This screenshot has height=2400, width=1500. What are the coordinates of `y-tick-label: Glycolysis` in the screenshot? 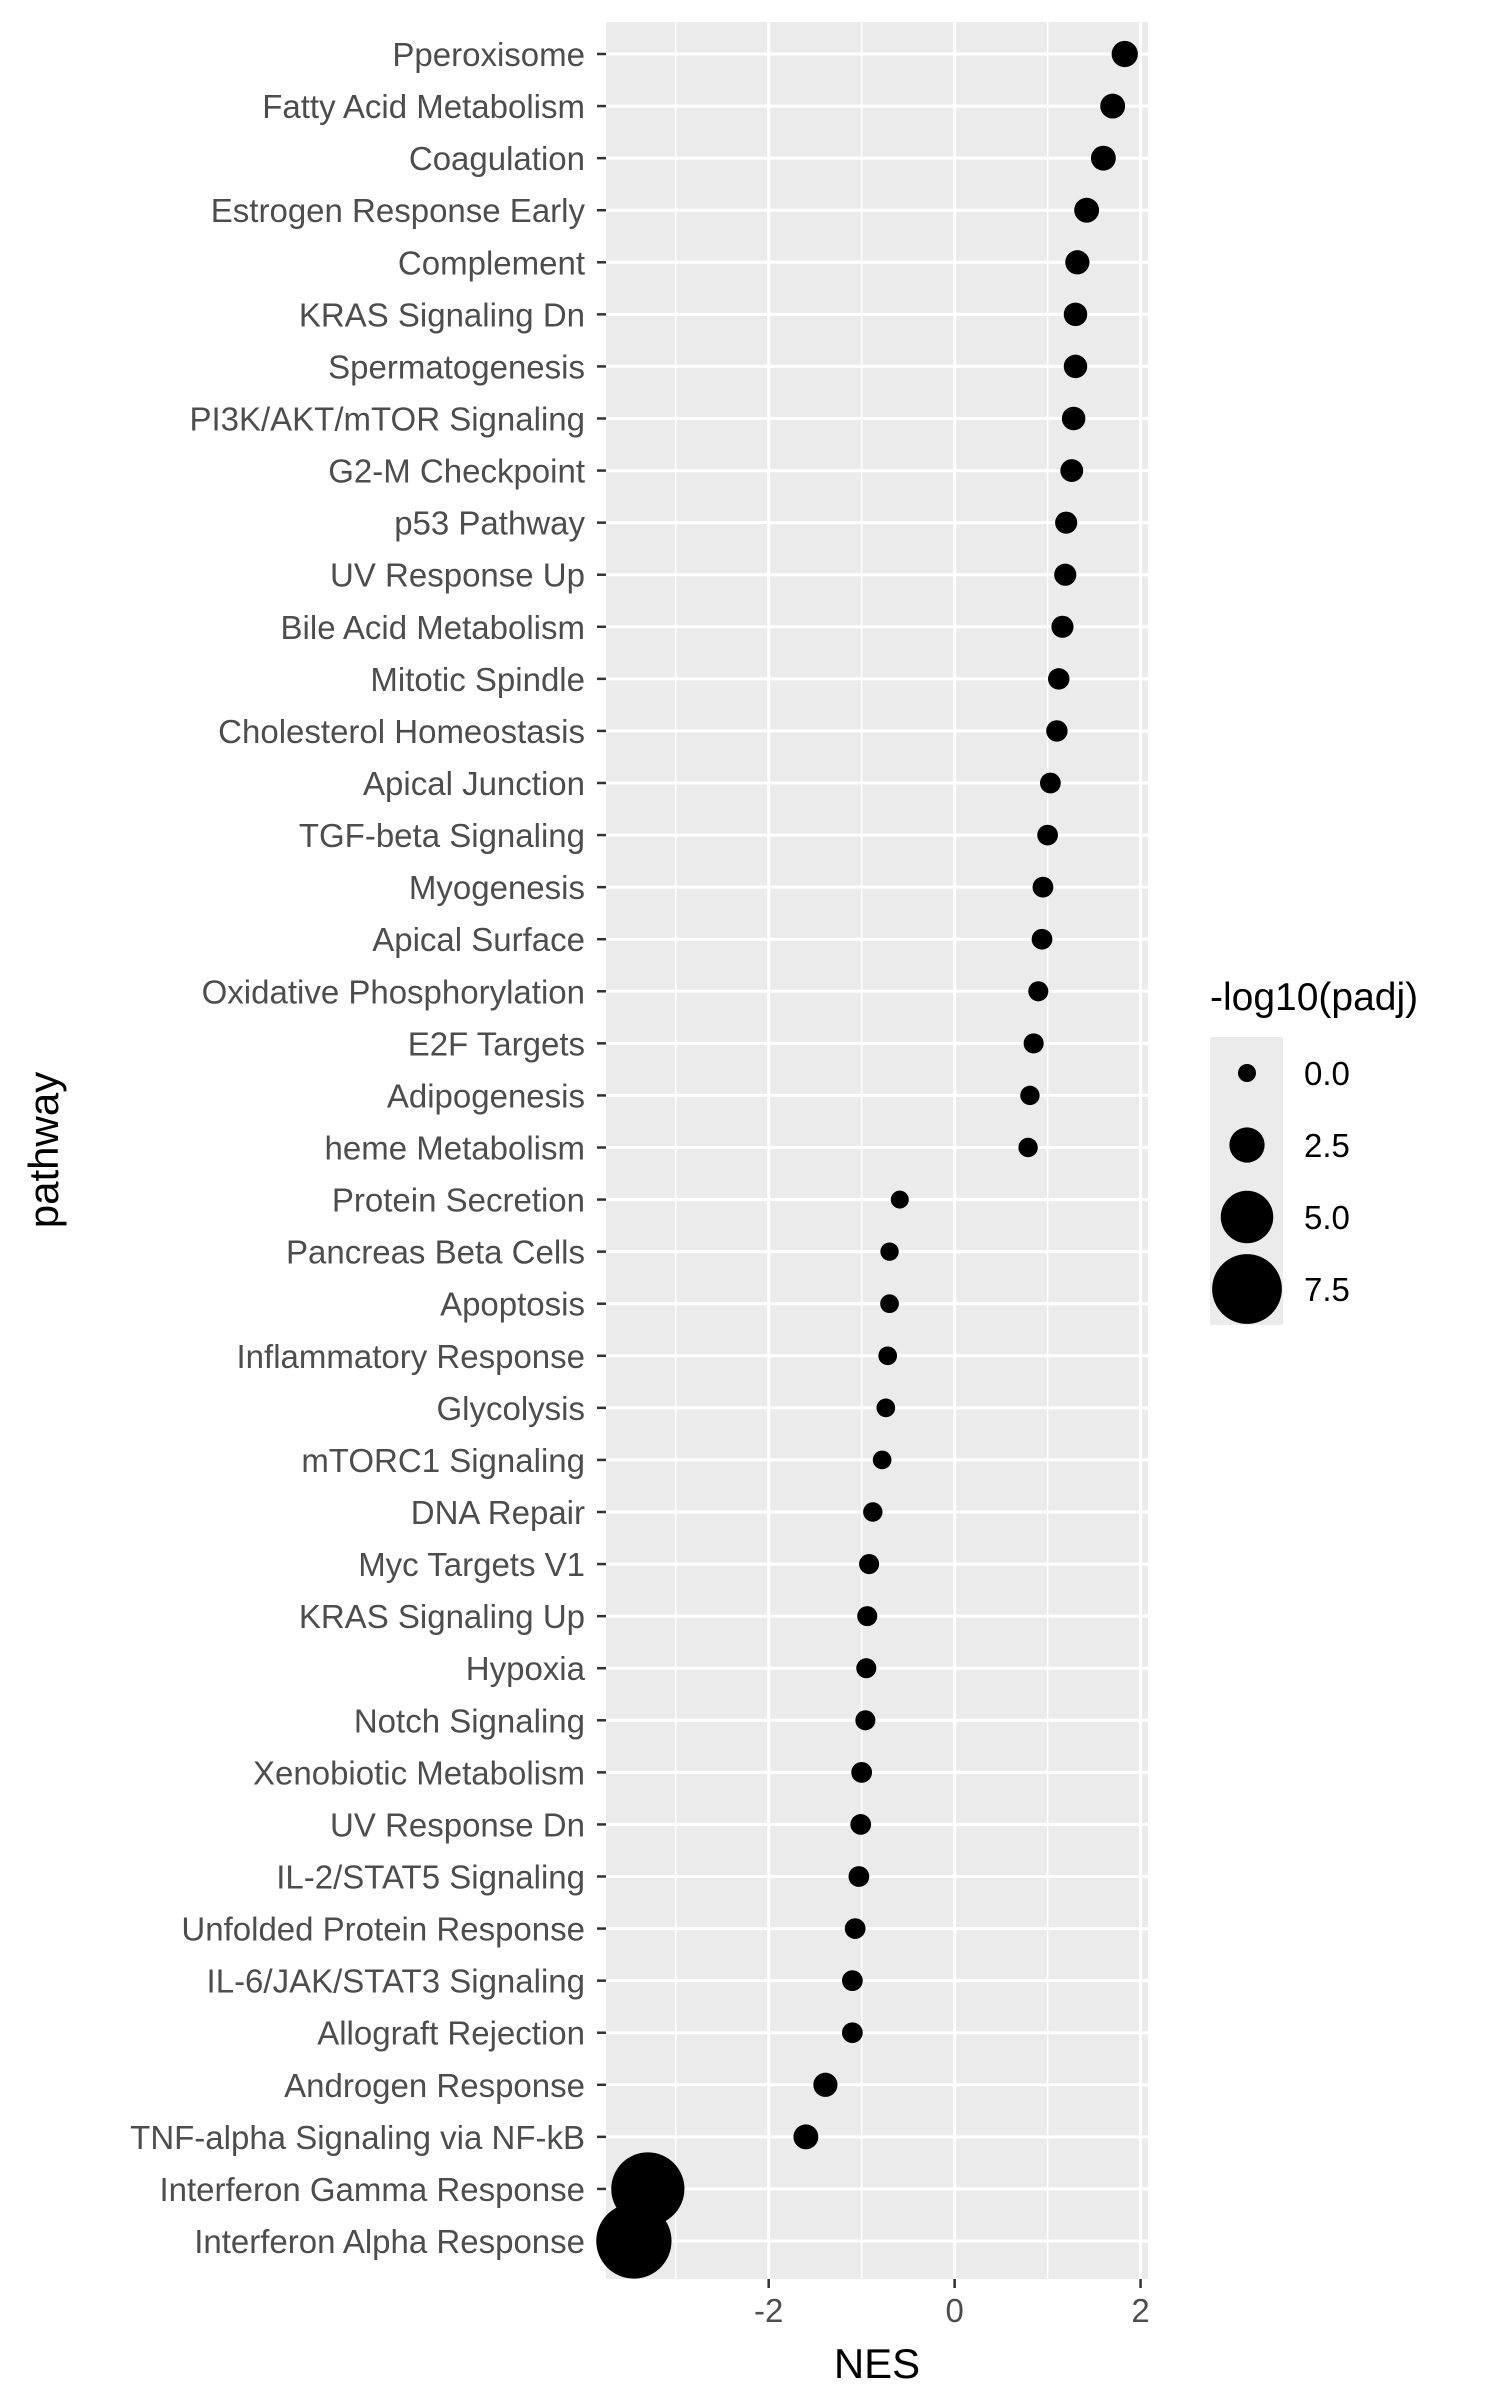 It's located at (510, 1408).